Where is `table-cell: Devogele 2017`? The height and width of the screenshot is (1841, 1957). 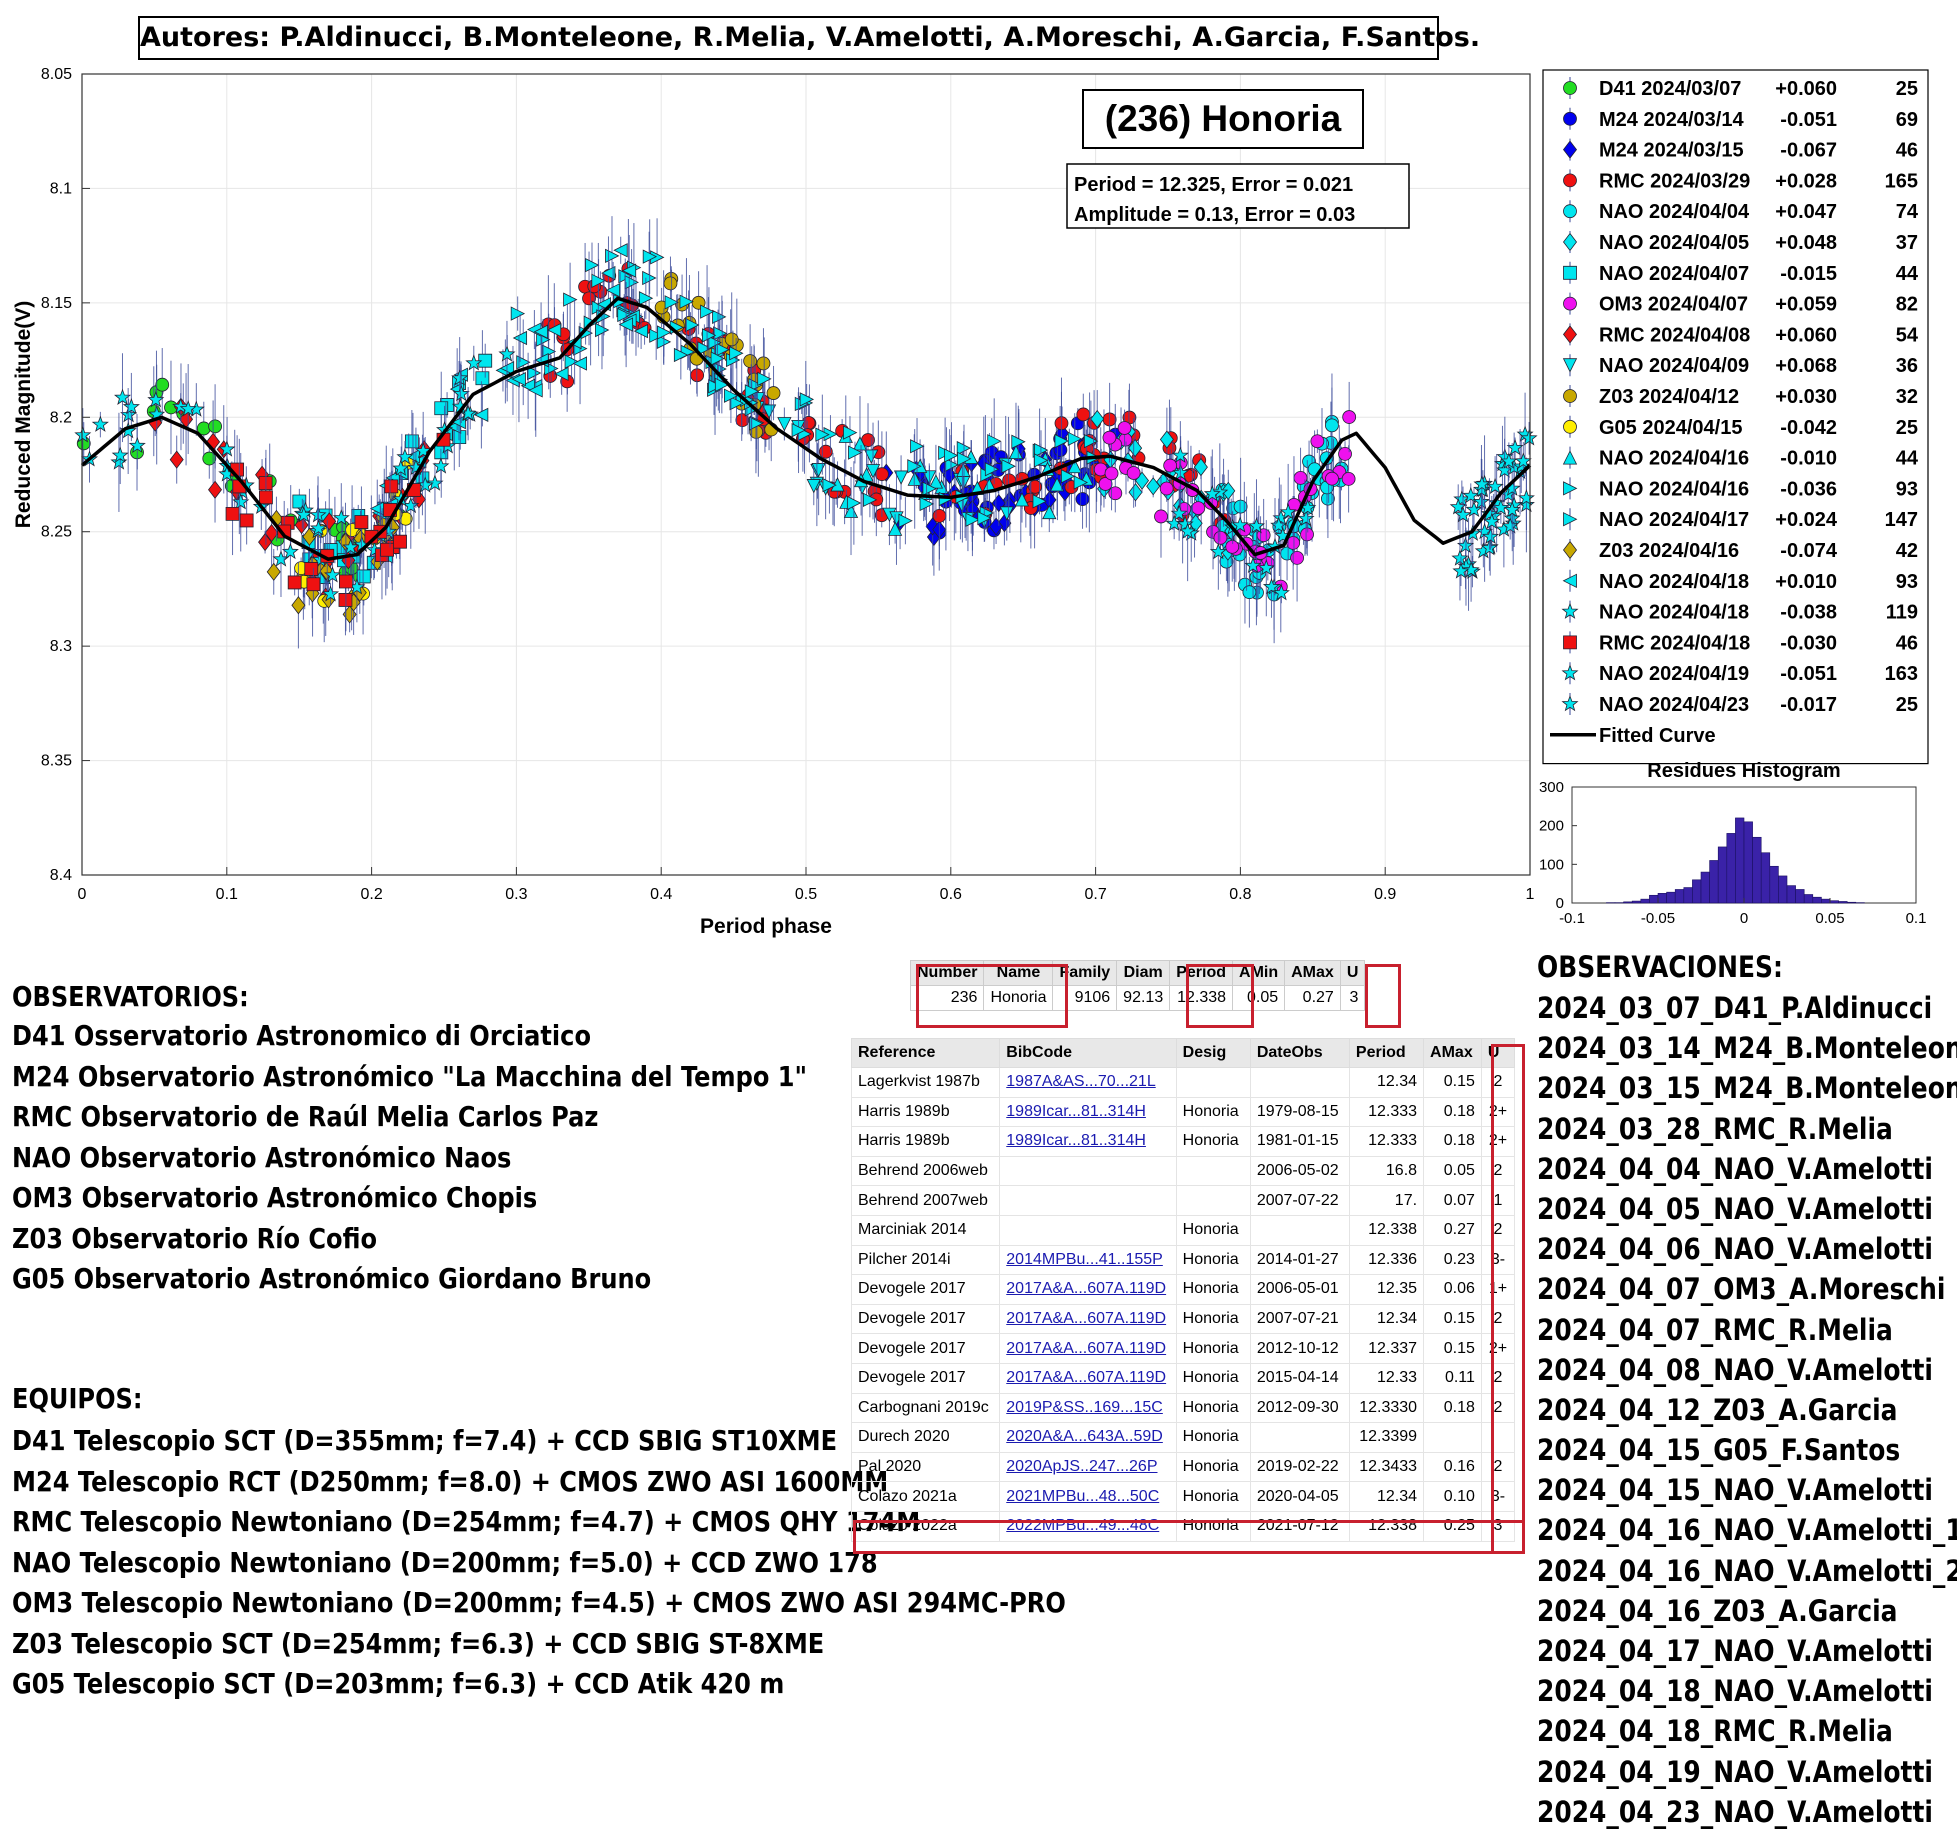
table-cell: Devogele 2017 is located at coordinates (925, 1348).